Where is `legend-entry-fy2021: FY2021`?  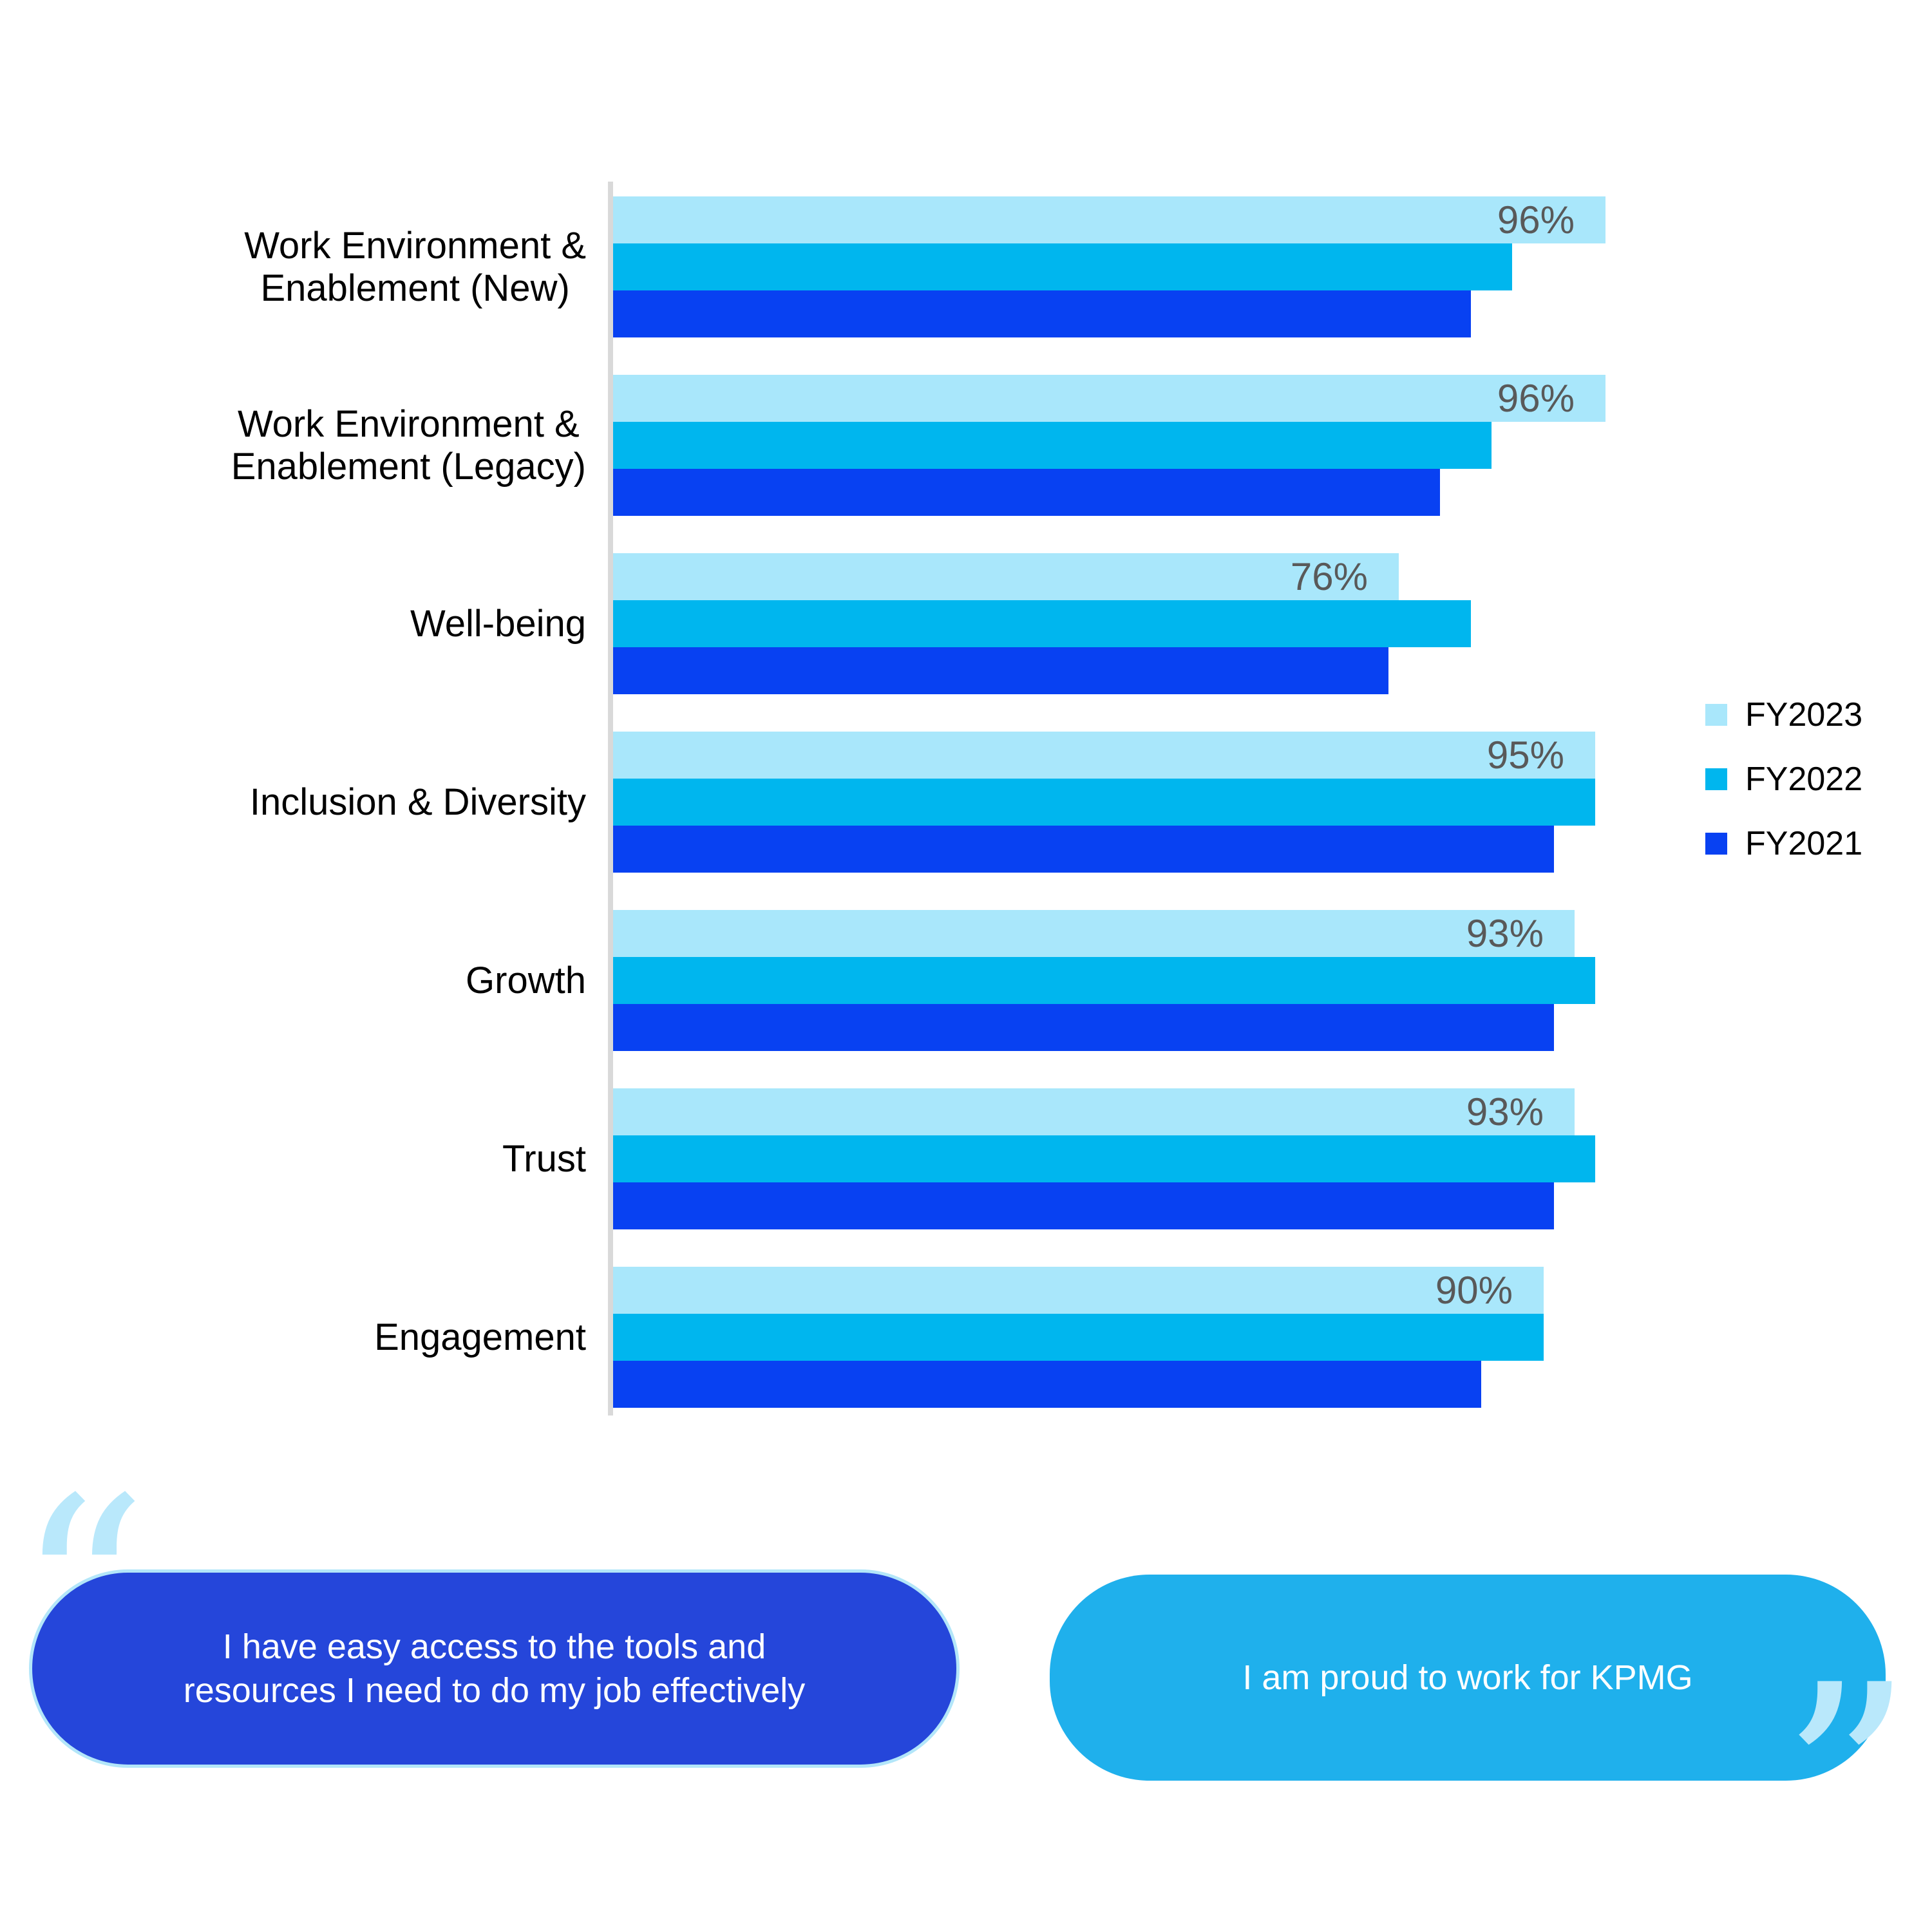 legend-entry-fy2021: FY2021 is located at coordinates (1783, 844).